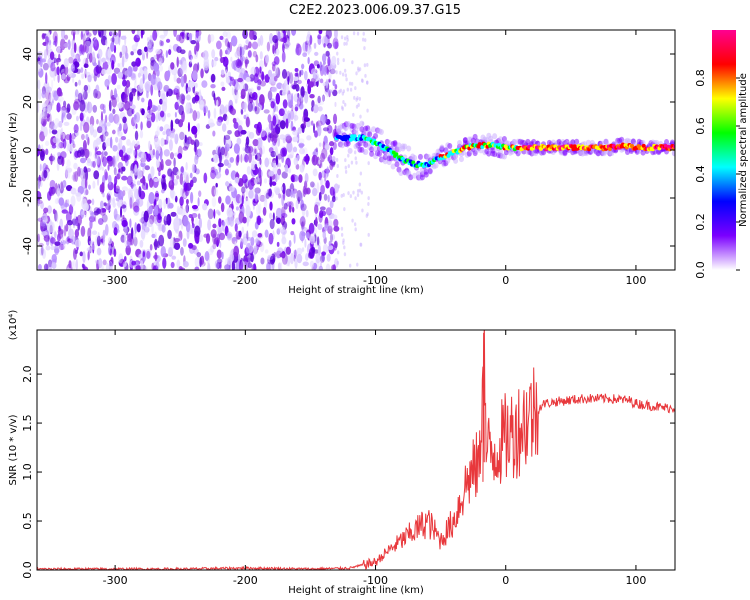 Image resolution: width=750 pixels, height=600 pixels. Describe the element at coordinates (13, 150) in the screenshot. I see `spectrogram-y-label: Frequency (Hz)` at that location.